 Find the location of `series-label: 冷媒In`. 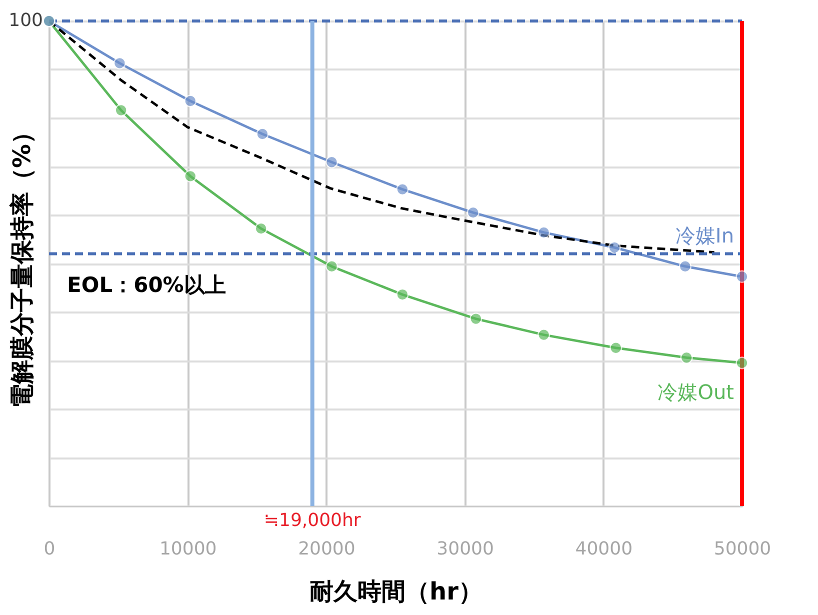

series-label: 冷媒In is located at coordinates (704, 236).